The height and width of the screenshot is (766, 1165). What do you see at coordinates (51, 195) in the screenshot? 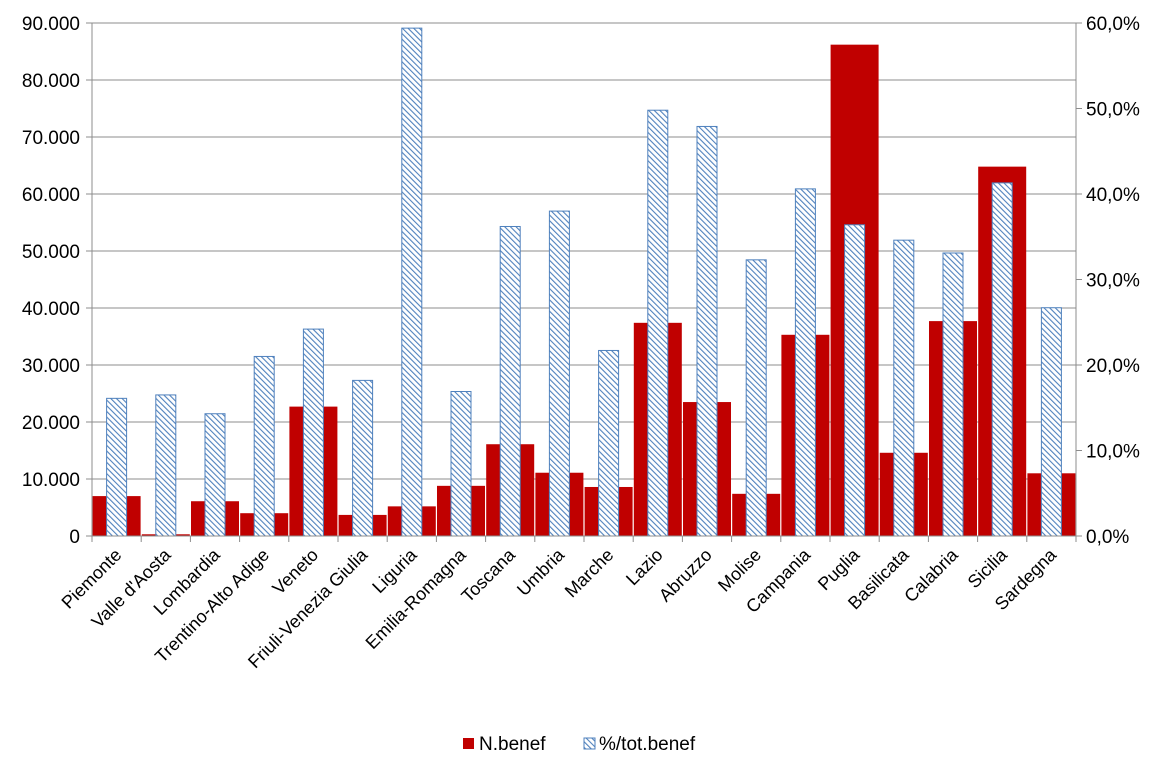
I see `left-tick-label: 60.000` at bounding box center [51, 195].